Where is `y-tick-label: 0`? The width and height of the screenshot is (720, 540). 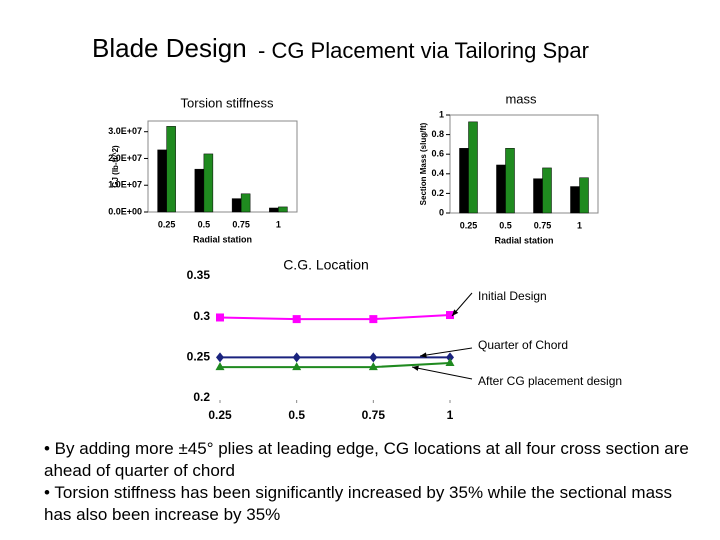 y-tick-label: 0 is located at coordinates (441, 212).